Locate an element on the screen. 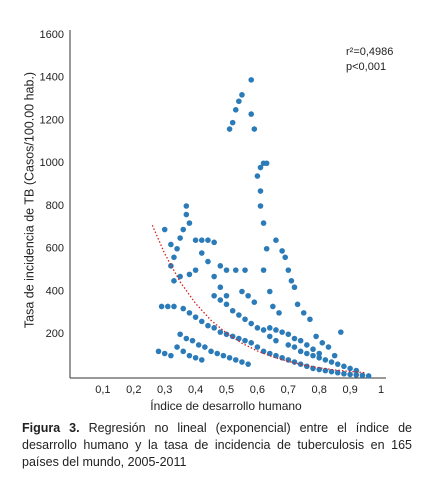 Image resolution: width=428 pixels, height=491 pixels. y-tick-label: 800 is located at coordinates (55, 206).